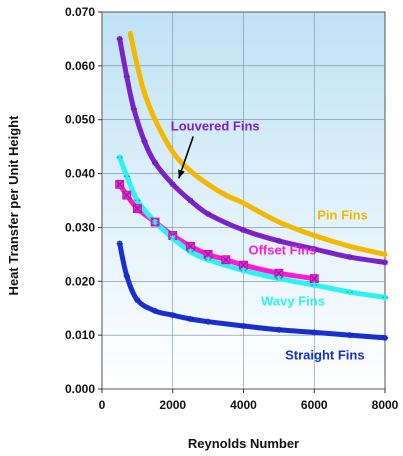 The width and height of the screenshot is (403, 456). Describe the element at coordinates (324, 354) in the screenshot. I see `series-label-straight-fins: Straight Fins` at that location.